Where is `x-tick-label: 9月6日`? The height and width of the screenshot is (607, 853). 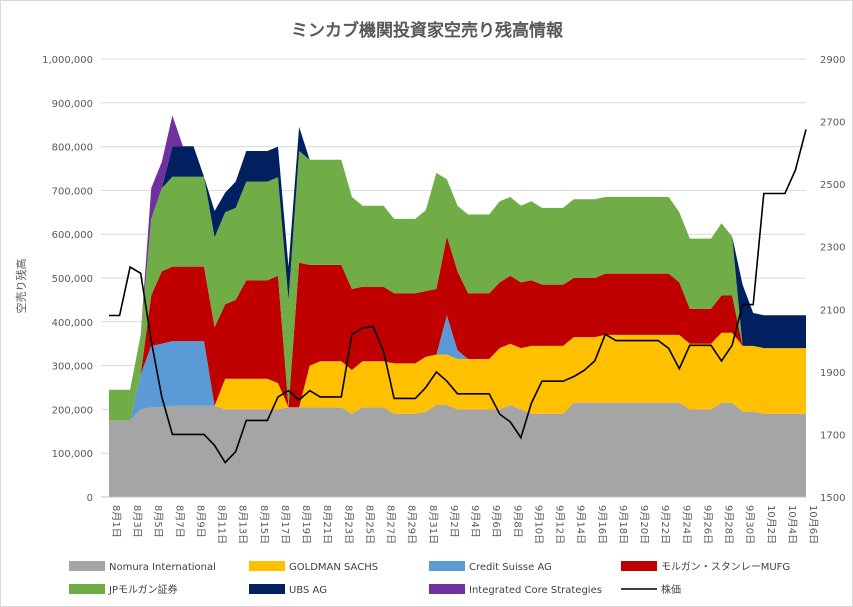
x-tick-label: 9月6日 is located at coordinates (496, 521).